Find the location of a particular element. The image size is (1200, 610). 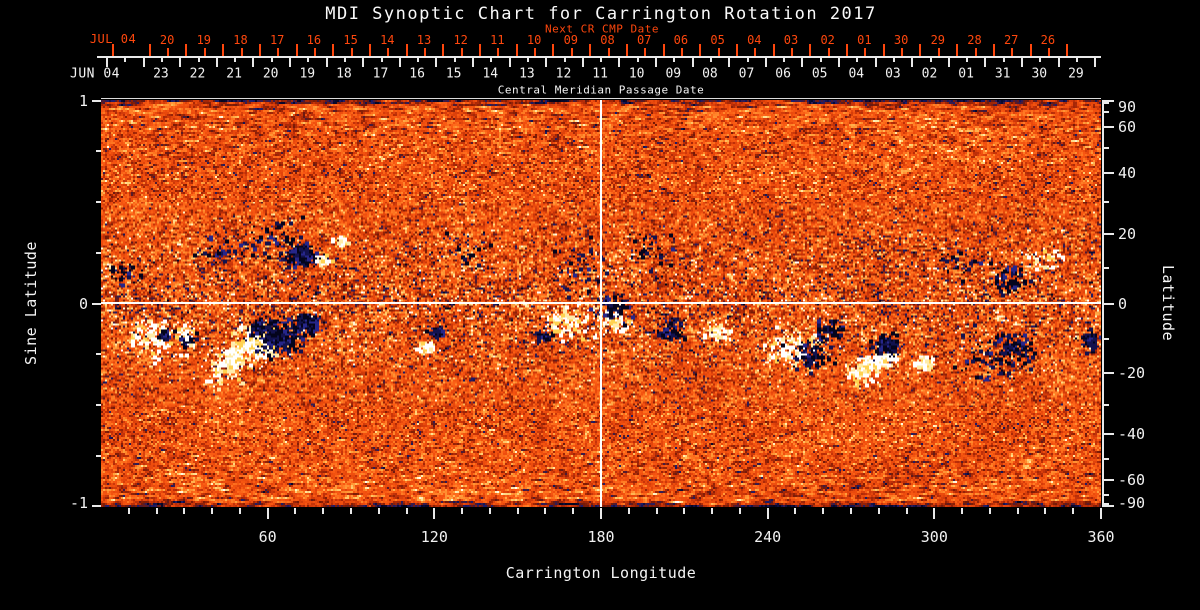

cmp-day-label: 22 is located at coordinates (197, 74).